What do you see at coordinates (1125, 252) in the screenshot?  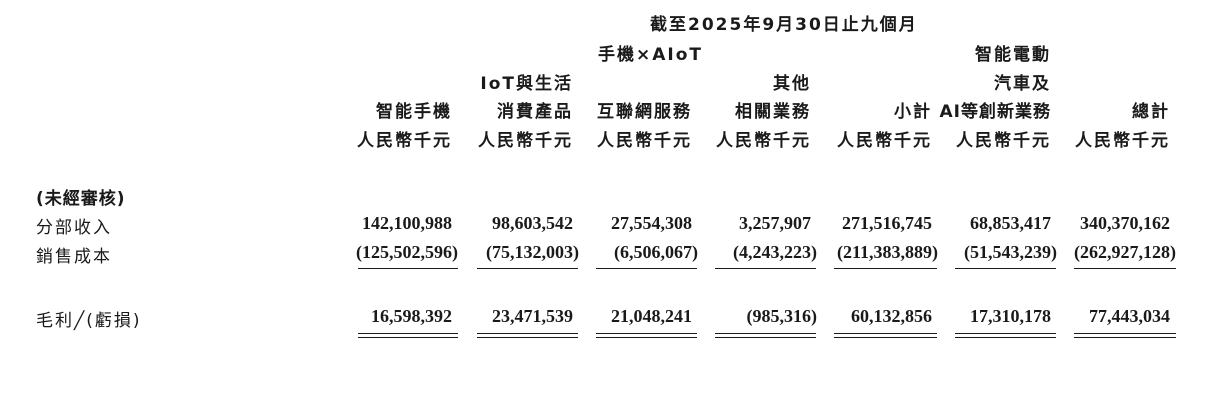 I see `cell-cost-total: (262,927,128)` at bounding box center [1125, 252].